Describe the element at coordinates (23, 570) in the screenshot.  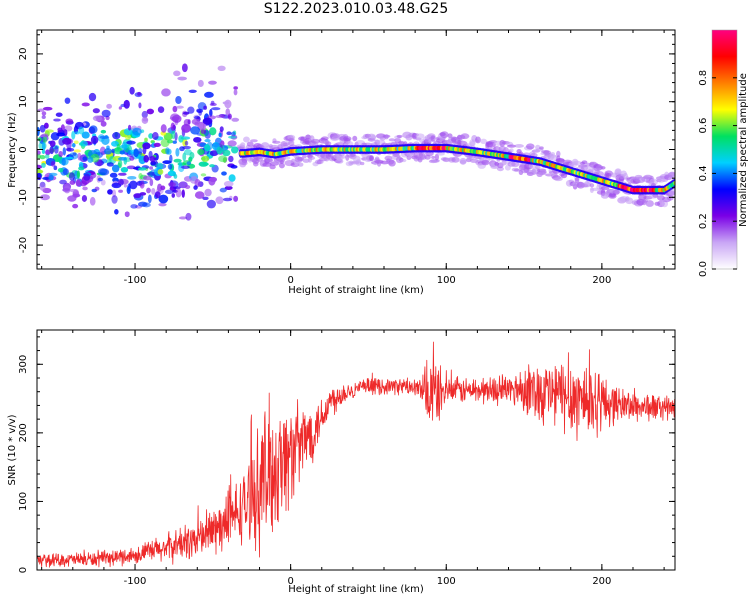
I see `snr-ytick-label: 0` at that location.